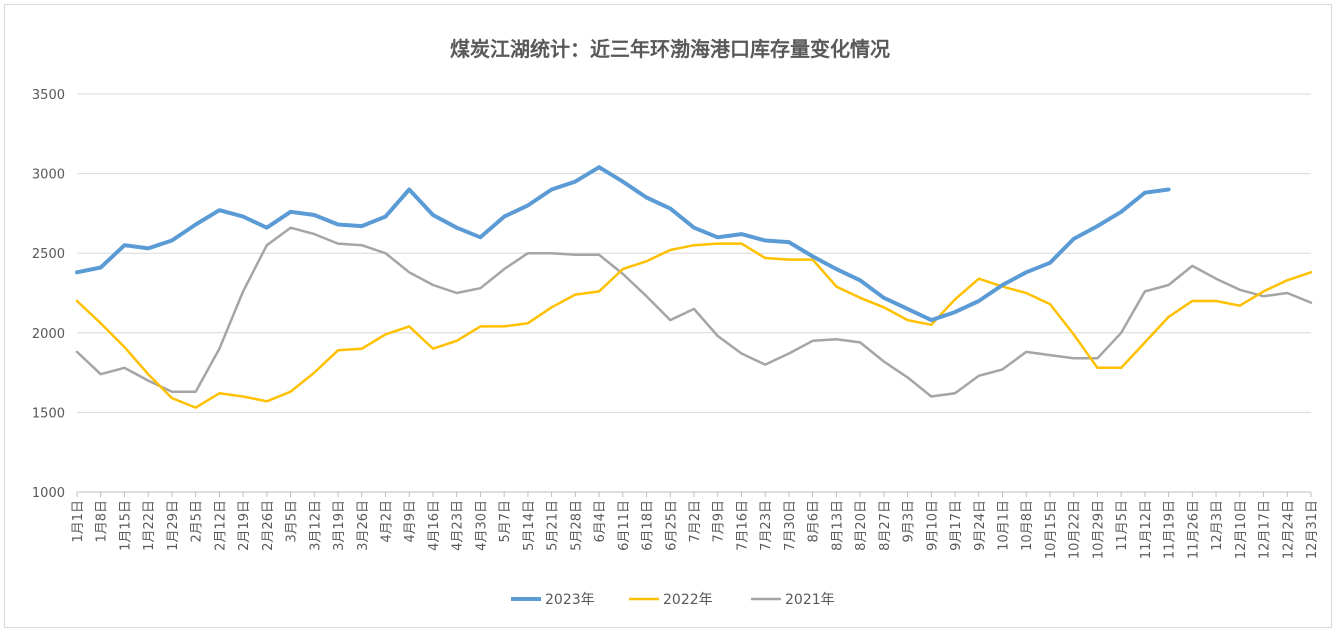 The image size is (1342, 636). What do you see at coordinates (790, 525) in the screenshot?
I see `x-tick-label: 7月30日` at bounding box center [790, 525].